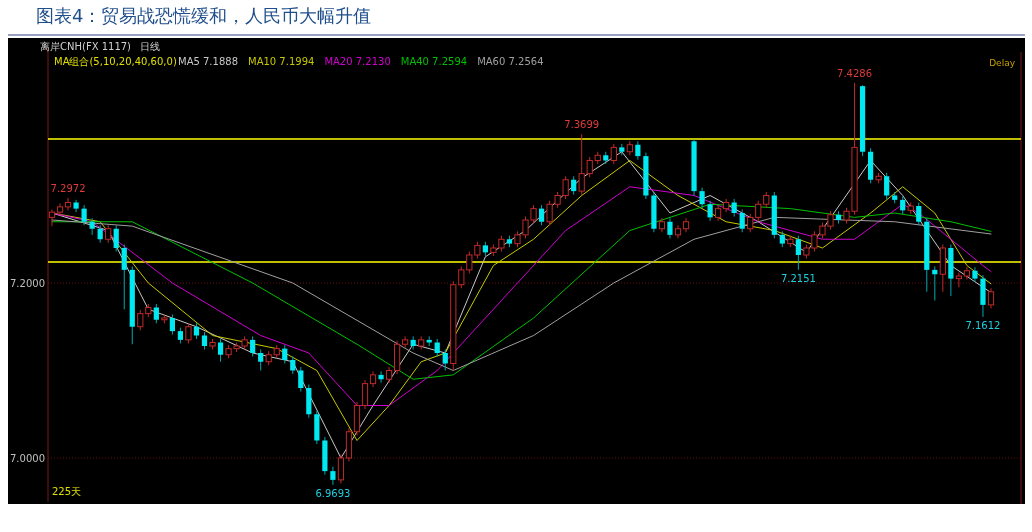 This screenshot has width=1032, height=532. I want to click on annotation: 6.9693, so click(333, 493).